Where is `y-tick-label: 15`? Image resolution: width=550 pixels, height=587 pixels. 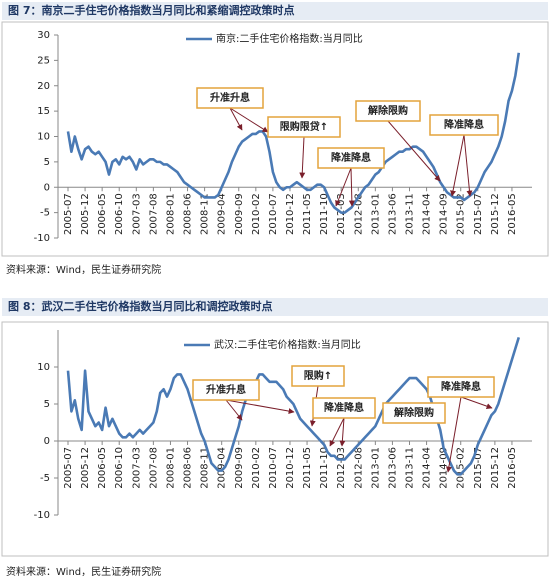
y-tick-label: 15 is located at coordinates (43, 111).